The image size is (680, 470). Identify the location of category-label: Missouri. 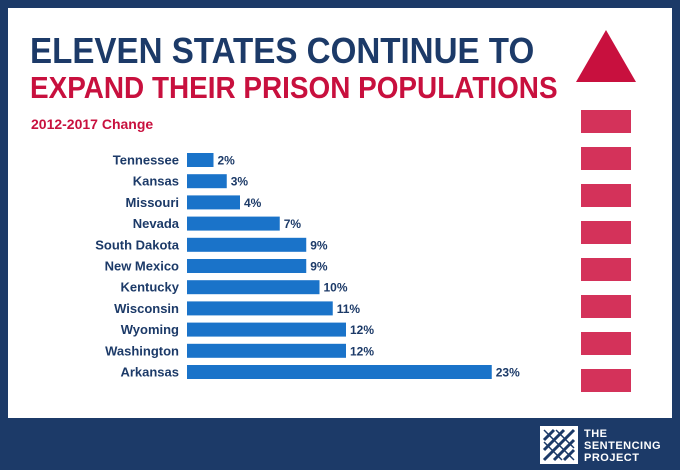
(152, 202).